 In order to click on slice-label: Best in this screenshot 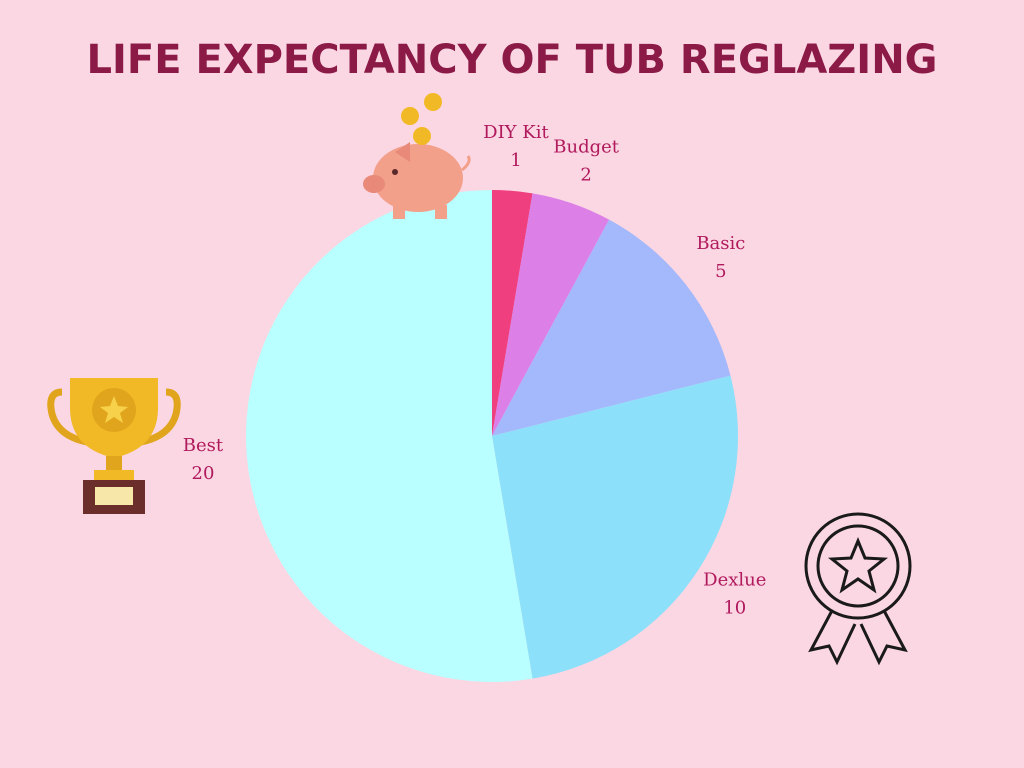, I will do `click(203, 445)`.